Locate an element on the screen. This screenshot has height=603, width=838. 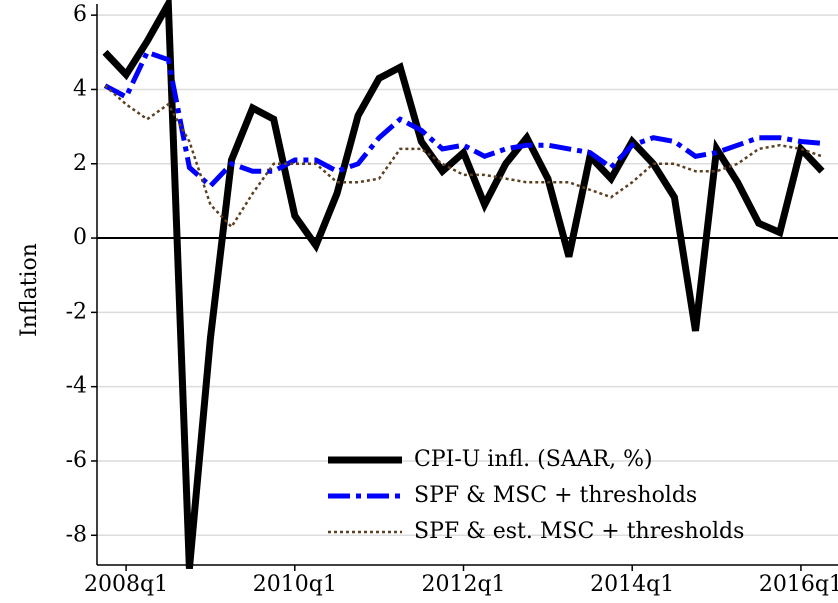
x-tick-label: 2014q1 is located at coordinates (632, 584).